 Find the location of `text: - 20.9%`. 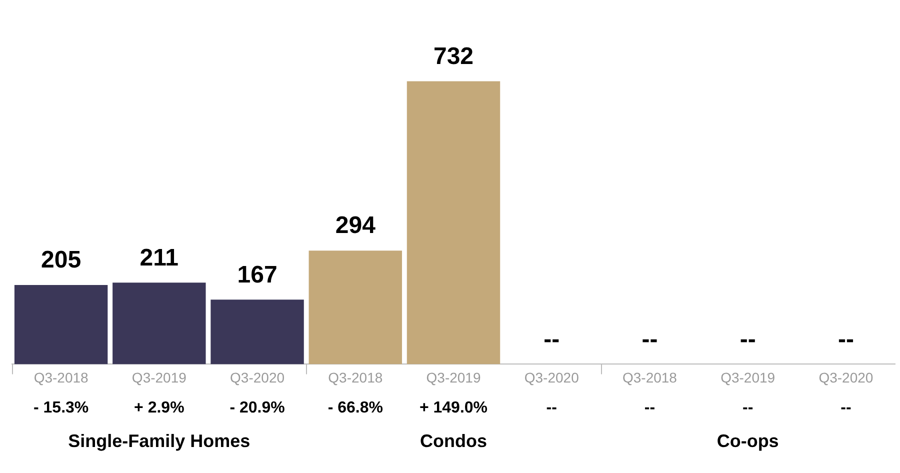

text: - 20.9% is located at coordinates (257, 408).